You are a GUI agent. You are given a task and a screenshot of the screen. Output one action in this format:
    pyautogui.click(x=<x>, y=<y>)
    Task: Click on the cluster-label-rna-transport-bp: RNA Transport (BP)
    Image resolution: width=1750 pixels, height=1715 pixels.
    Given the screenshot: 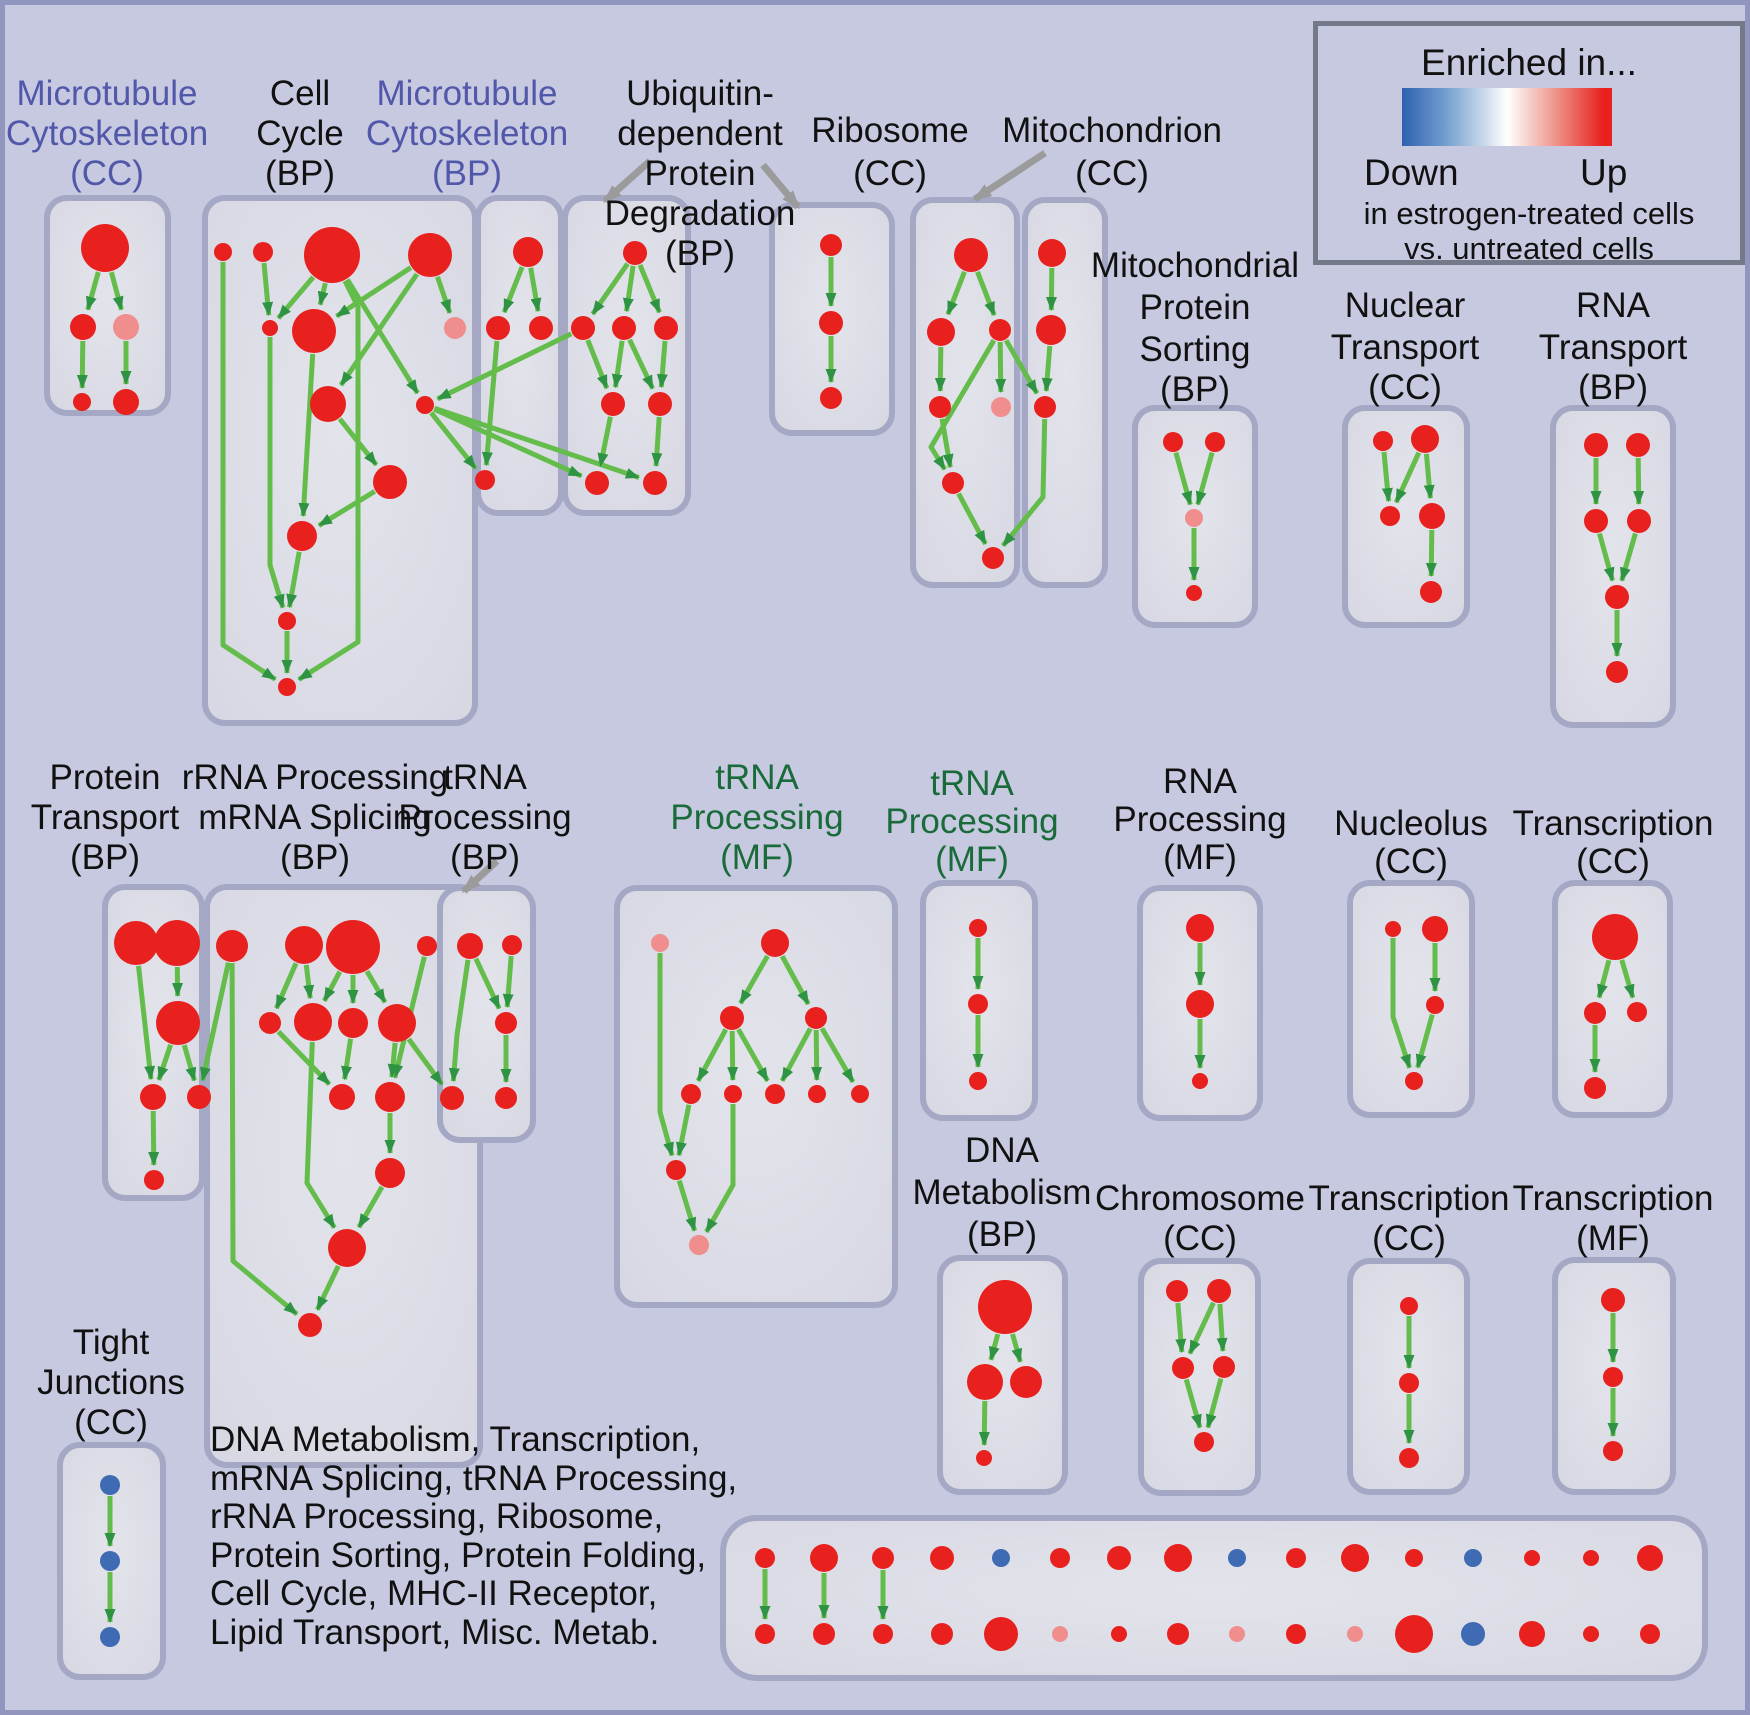 What is the action you would take?
    pyautogui.click(x=1613, y=346)
    